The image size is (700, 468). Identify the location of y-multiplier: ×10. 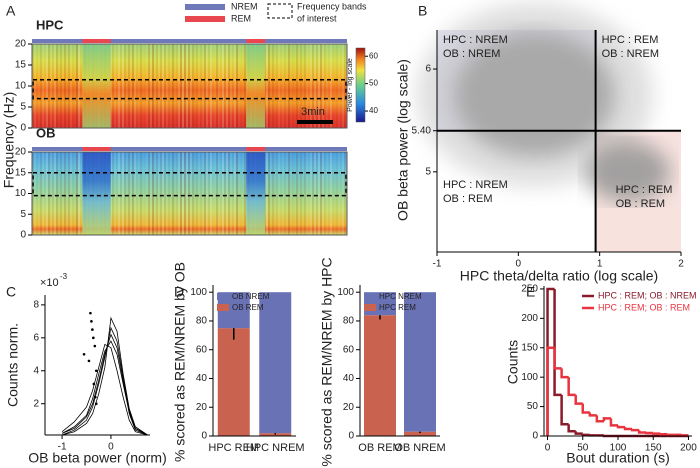
(49, 283).